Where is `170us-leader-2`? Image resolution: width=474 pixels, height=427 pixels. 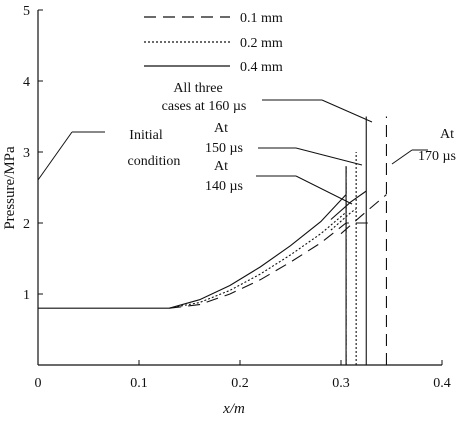
170us-leader-2 is located at coordinates (402, 157).